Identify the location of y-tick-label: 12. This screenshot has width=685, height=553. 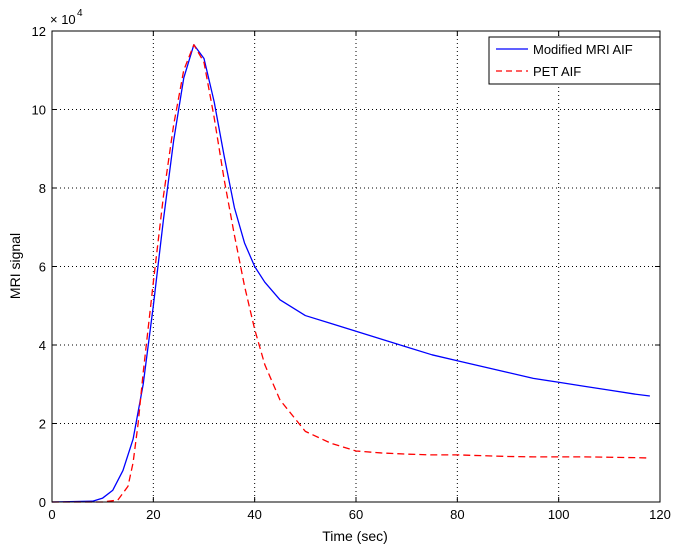
(39, 31).